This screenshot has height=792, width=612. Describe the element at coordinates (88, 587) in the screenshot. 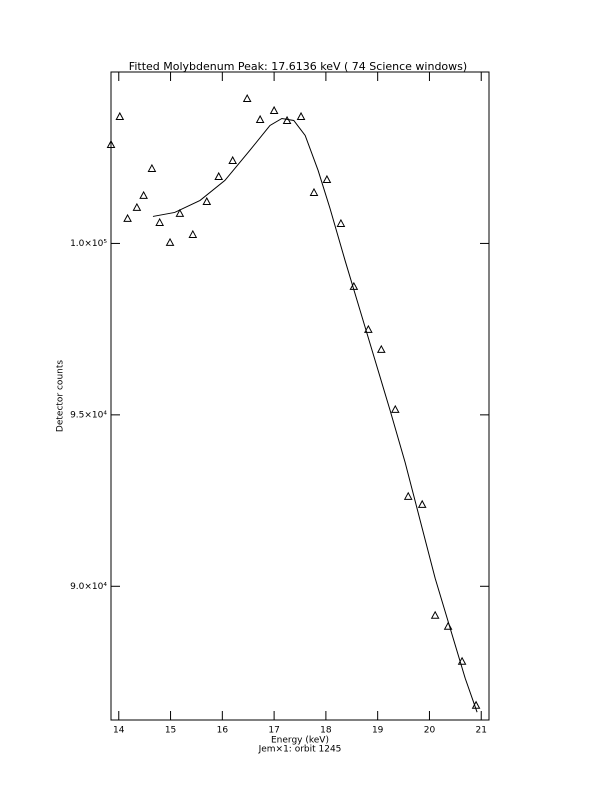

I see `y-tick-label: 9.0×10⁴` at that location.